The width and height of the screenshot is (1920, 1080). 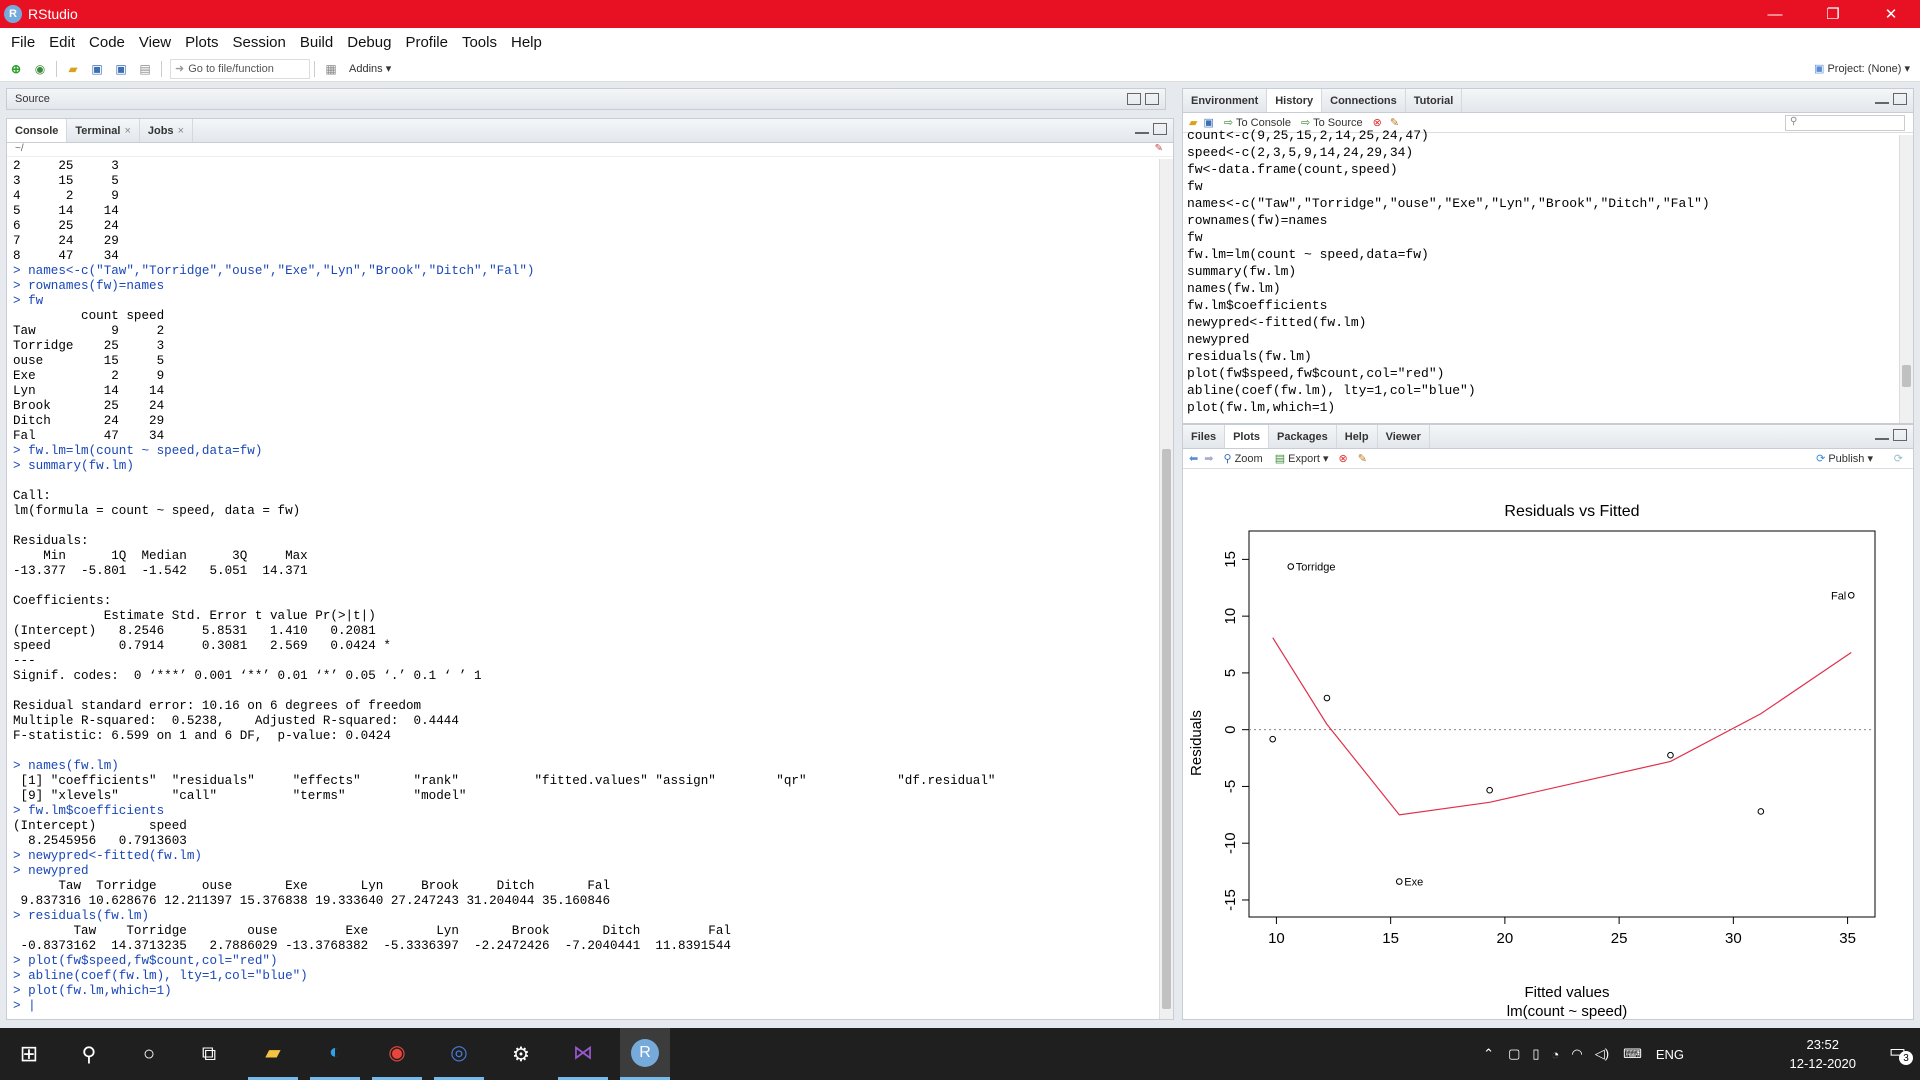 I want to click on circle-app: ◎, so click(x=459, y=1054).